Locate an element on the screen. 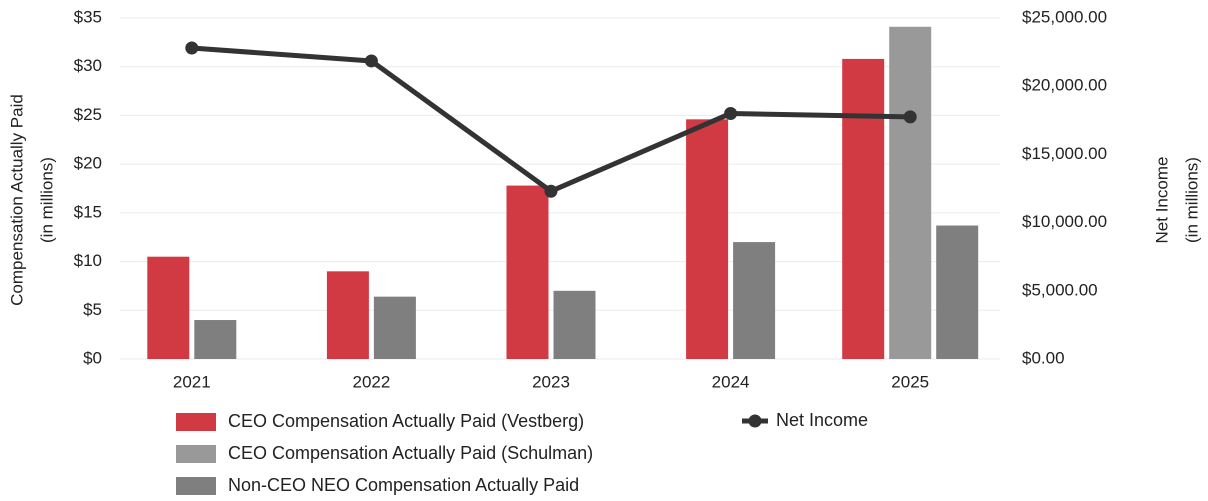  y2-tick-label: $5,000.00 is located at coordinates (1060, 289).